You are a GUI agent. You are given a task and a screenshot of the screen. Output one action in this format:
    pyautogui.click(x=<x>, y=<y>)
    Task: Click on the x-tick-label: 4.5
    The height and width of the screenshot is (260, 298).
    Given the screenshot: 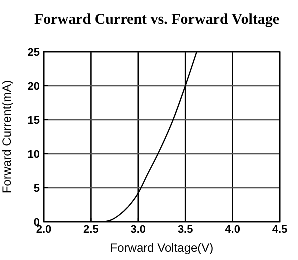 What is the action you would take?
    pyautogui.click(x=280, y=230)
    